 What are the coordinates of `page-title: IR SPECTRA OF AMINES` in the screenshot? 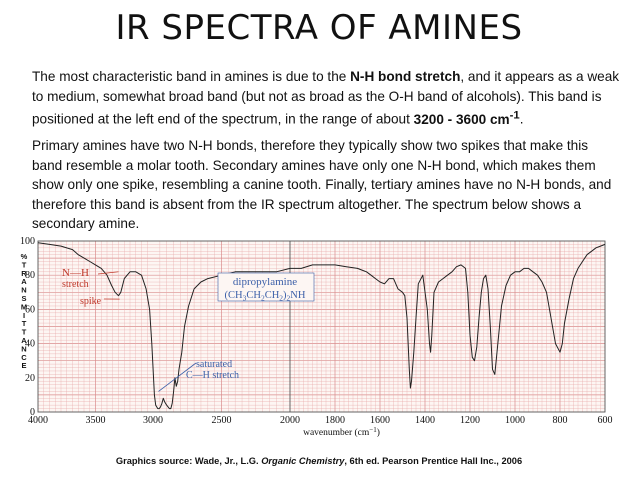 It's located at (319, 28).